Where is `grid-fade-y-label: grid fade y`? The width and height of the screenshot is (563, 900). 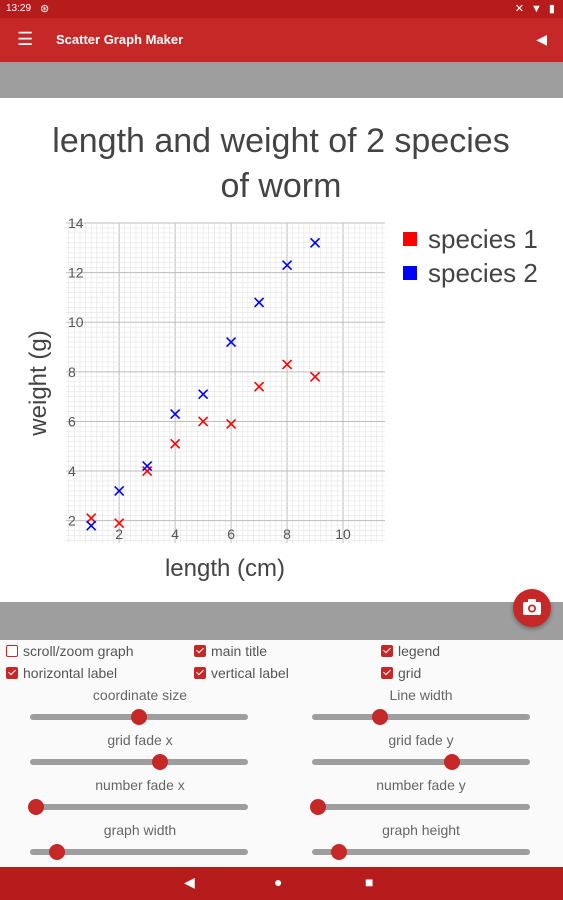 grid-fade-y-label: grid fade y is located at coordinates (421, 740).